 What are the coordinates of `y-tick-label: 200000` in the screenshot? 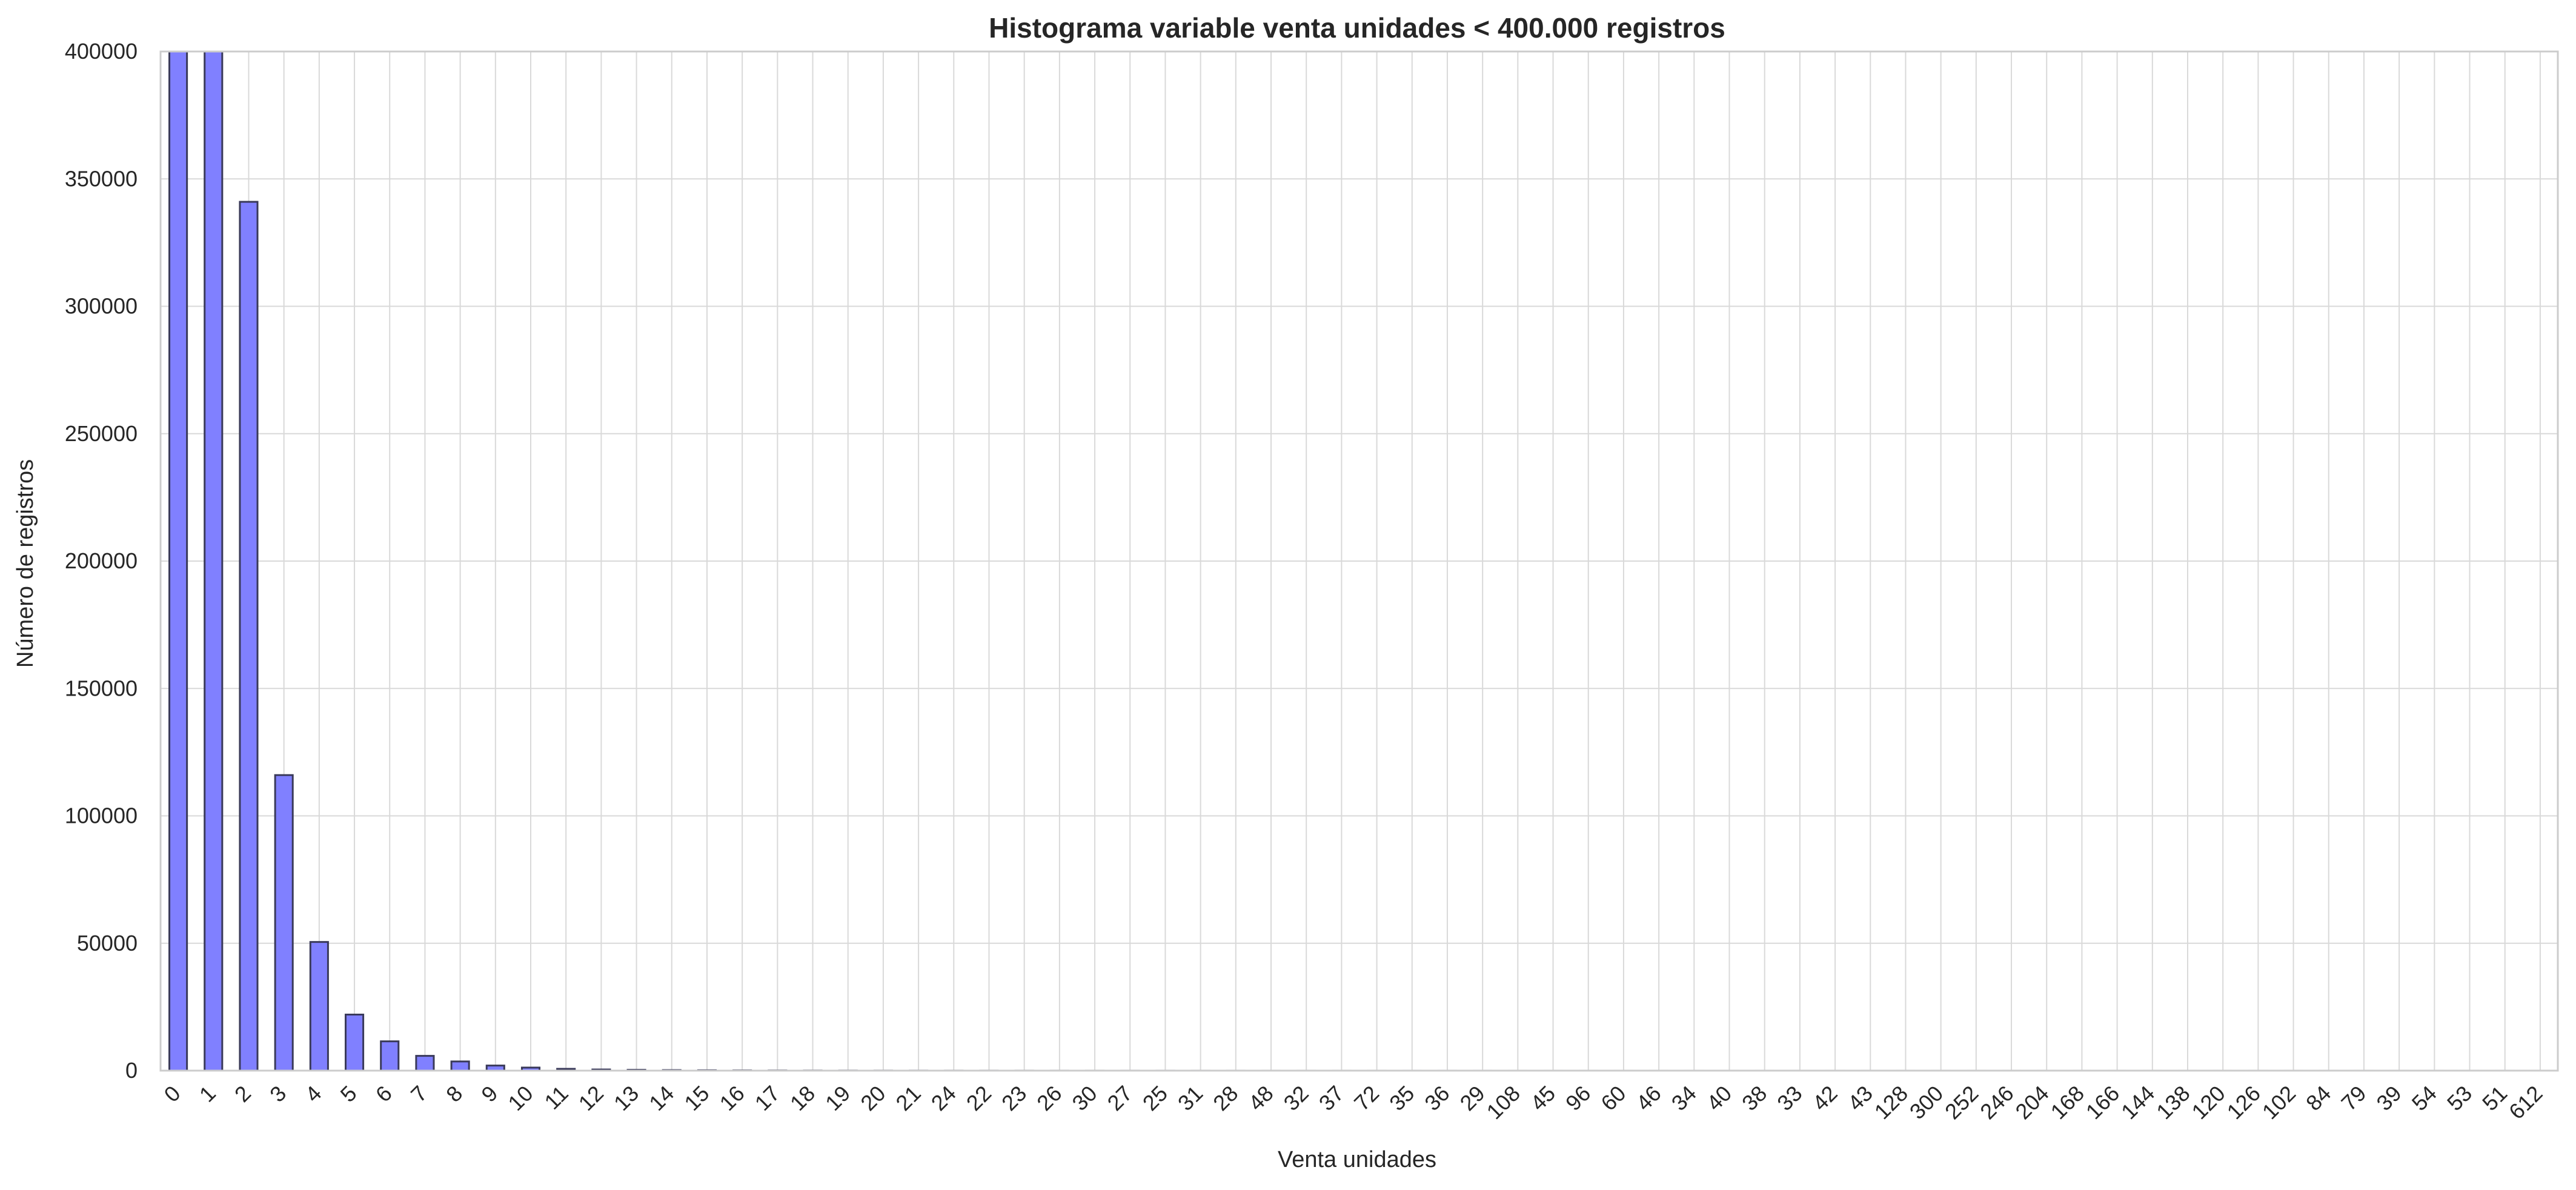 It's located at (101, 560).